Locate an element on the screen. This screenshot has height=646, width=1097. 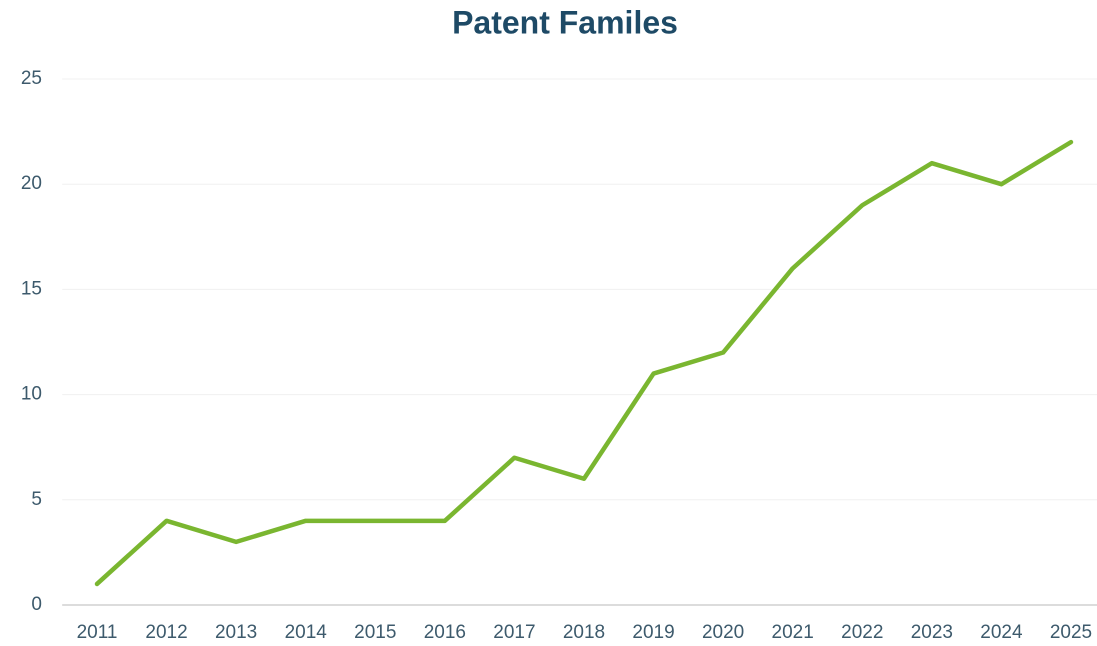
x-tick-label: 2015 is located at coordinates (375, 632).